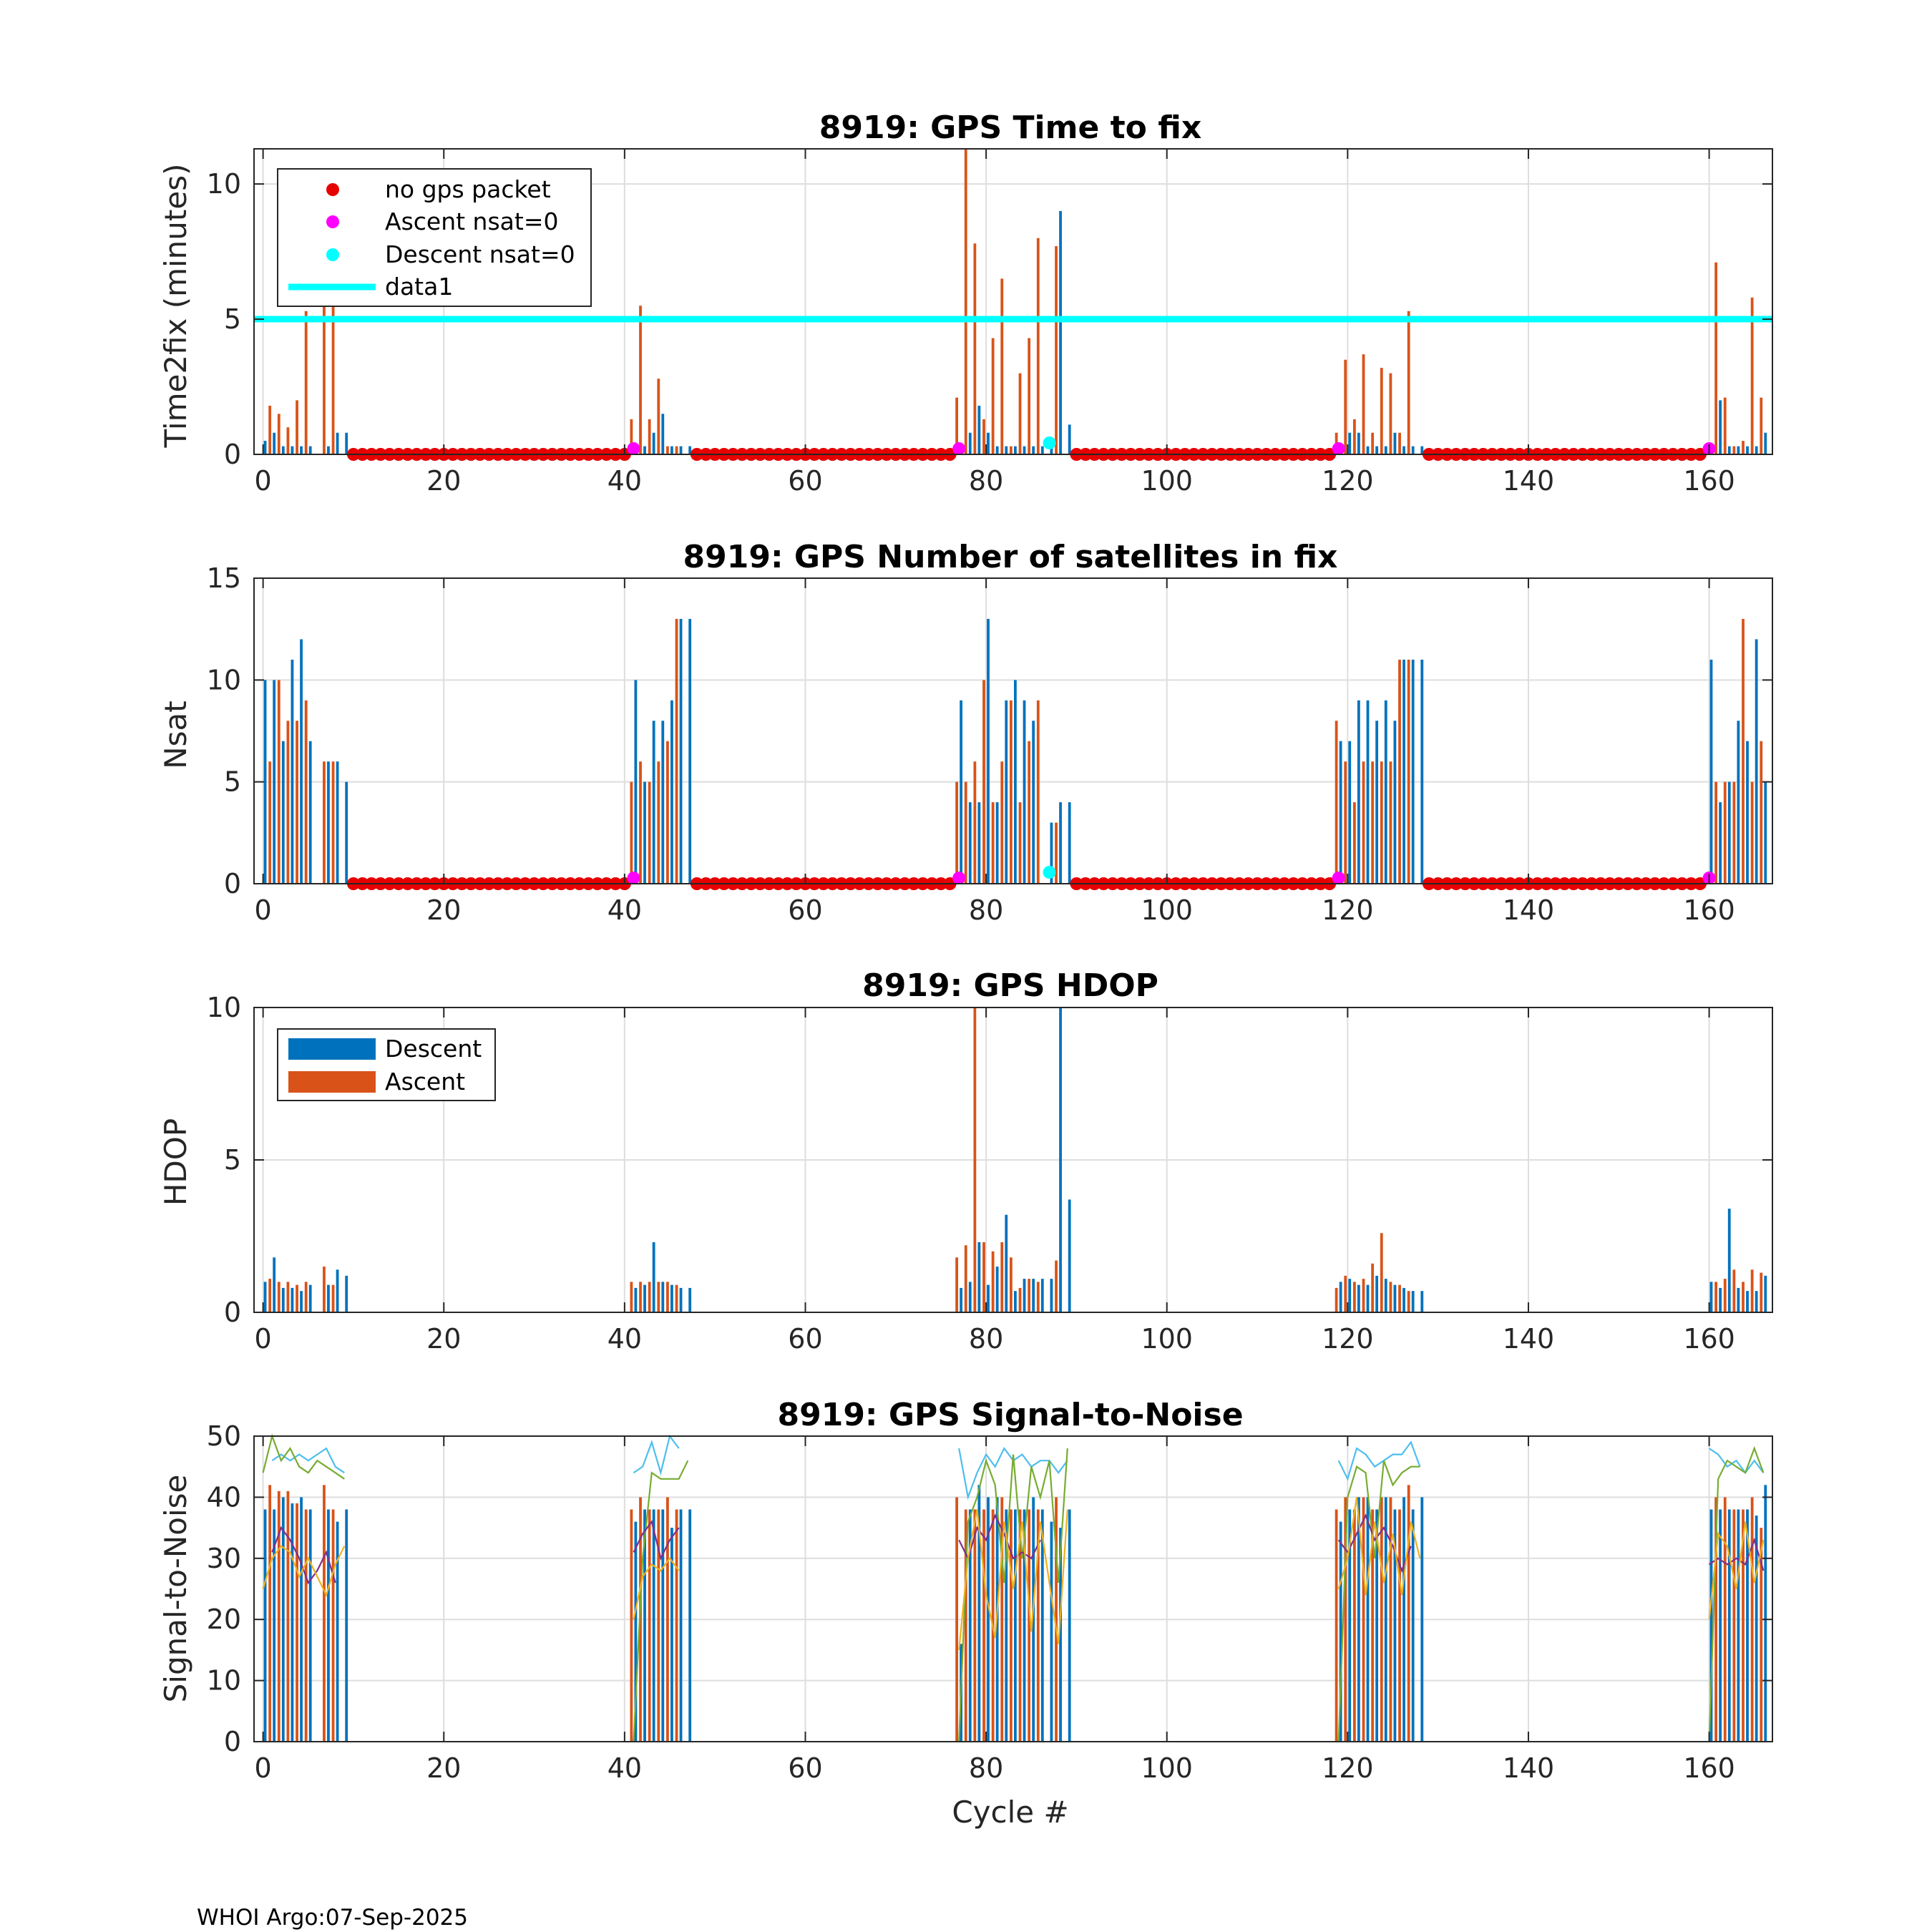 This screenshot has height=1932, width=1932. What do you see at coordinates (1348, 481) in the screenshot?
I see `time-to-fix-x-tick-label: 120` at bounding box center [1348, 481].